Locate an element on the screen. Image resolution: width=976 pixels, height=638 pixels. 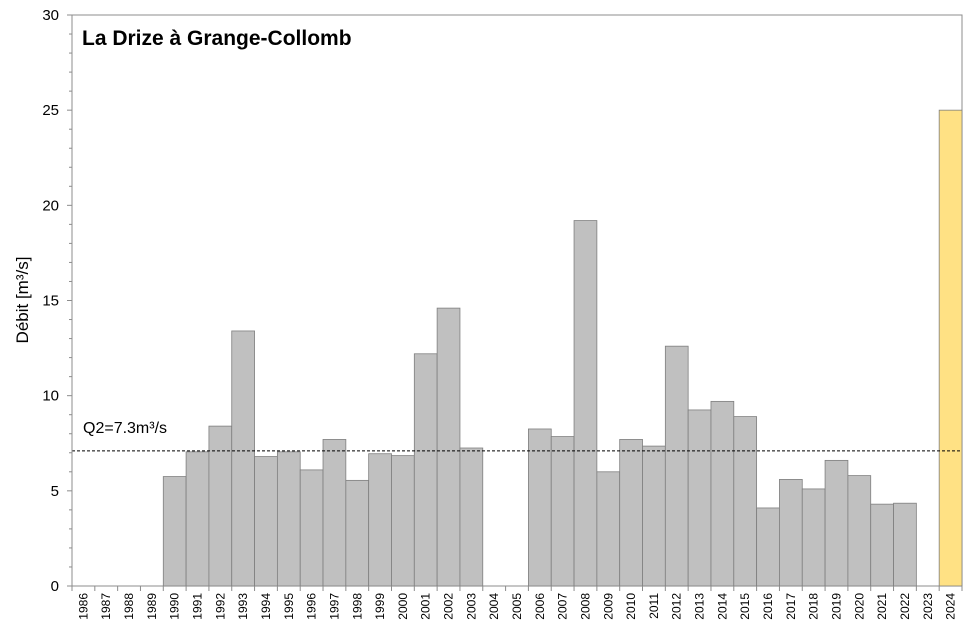
x-tick-label: 2000 is located at coordinates (403, 606).